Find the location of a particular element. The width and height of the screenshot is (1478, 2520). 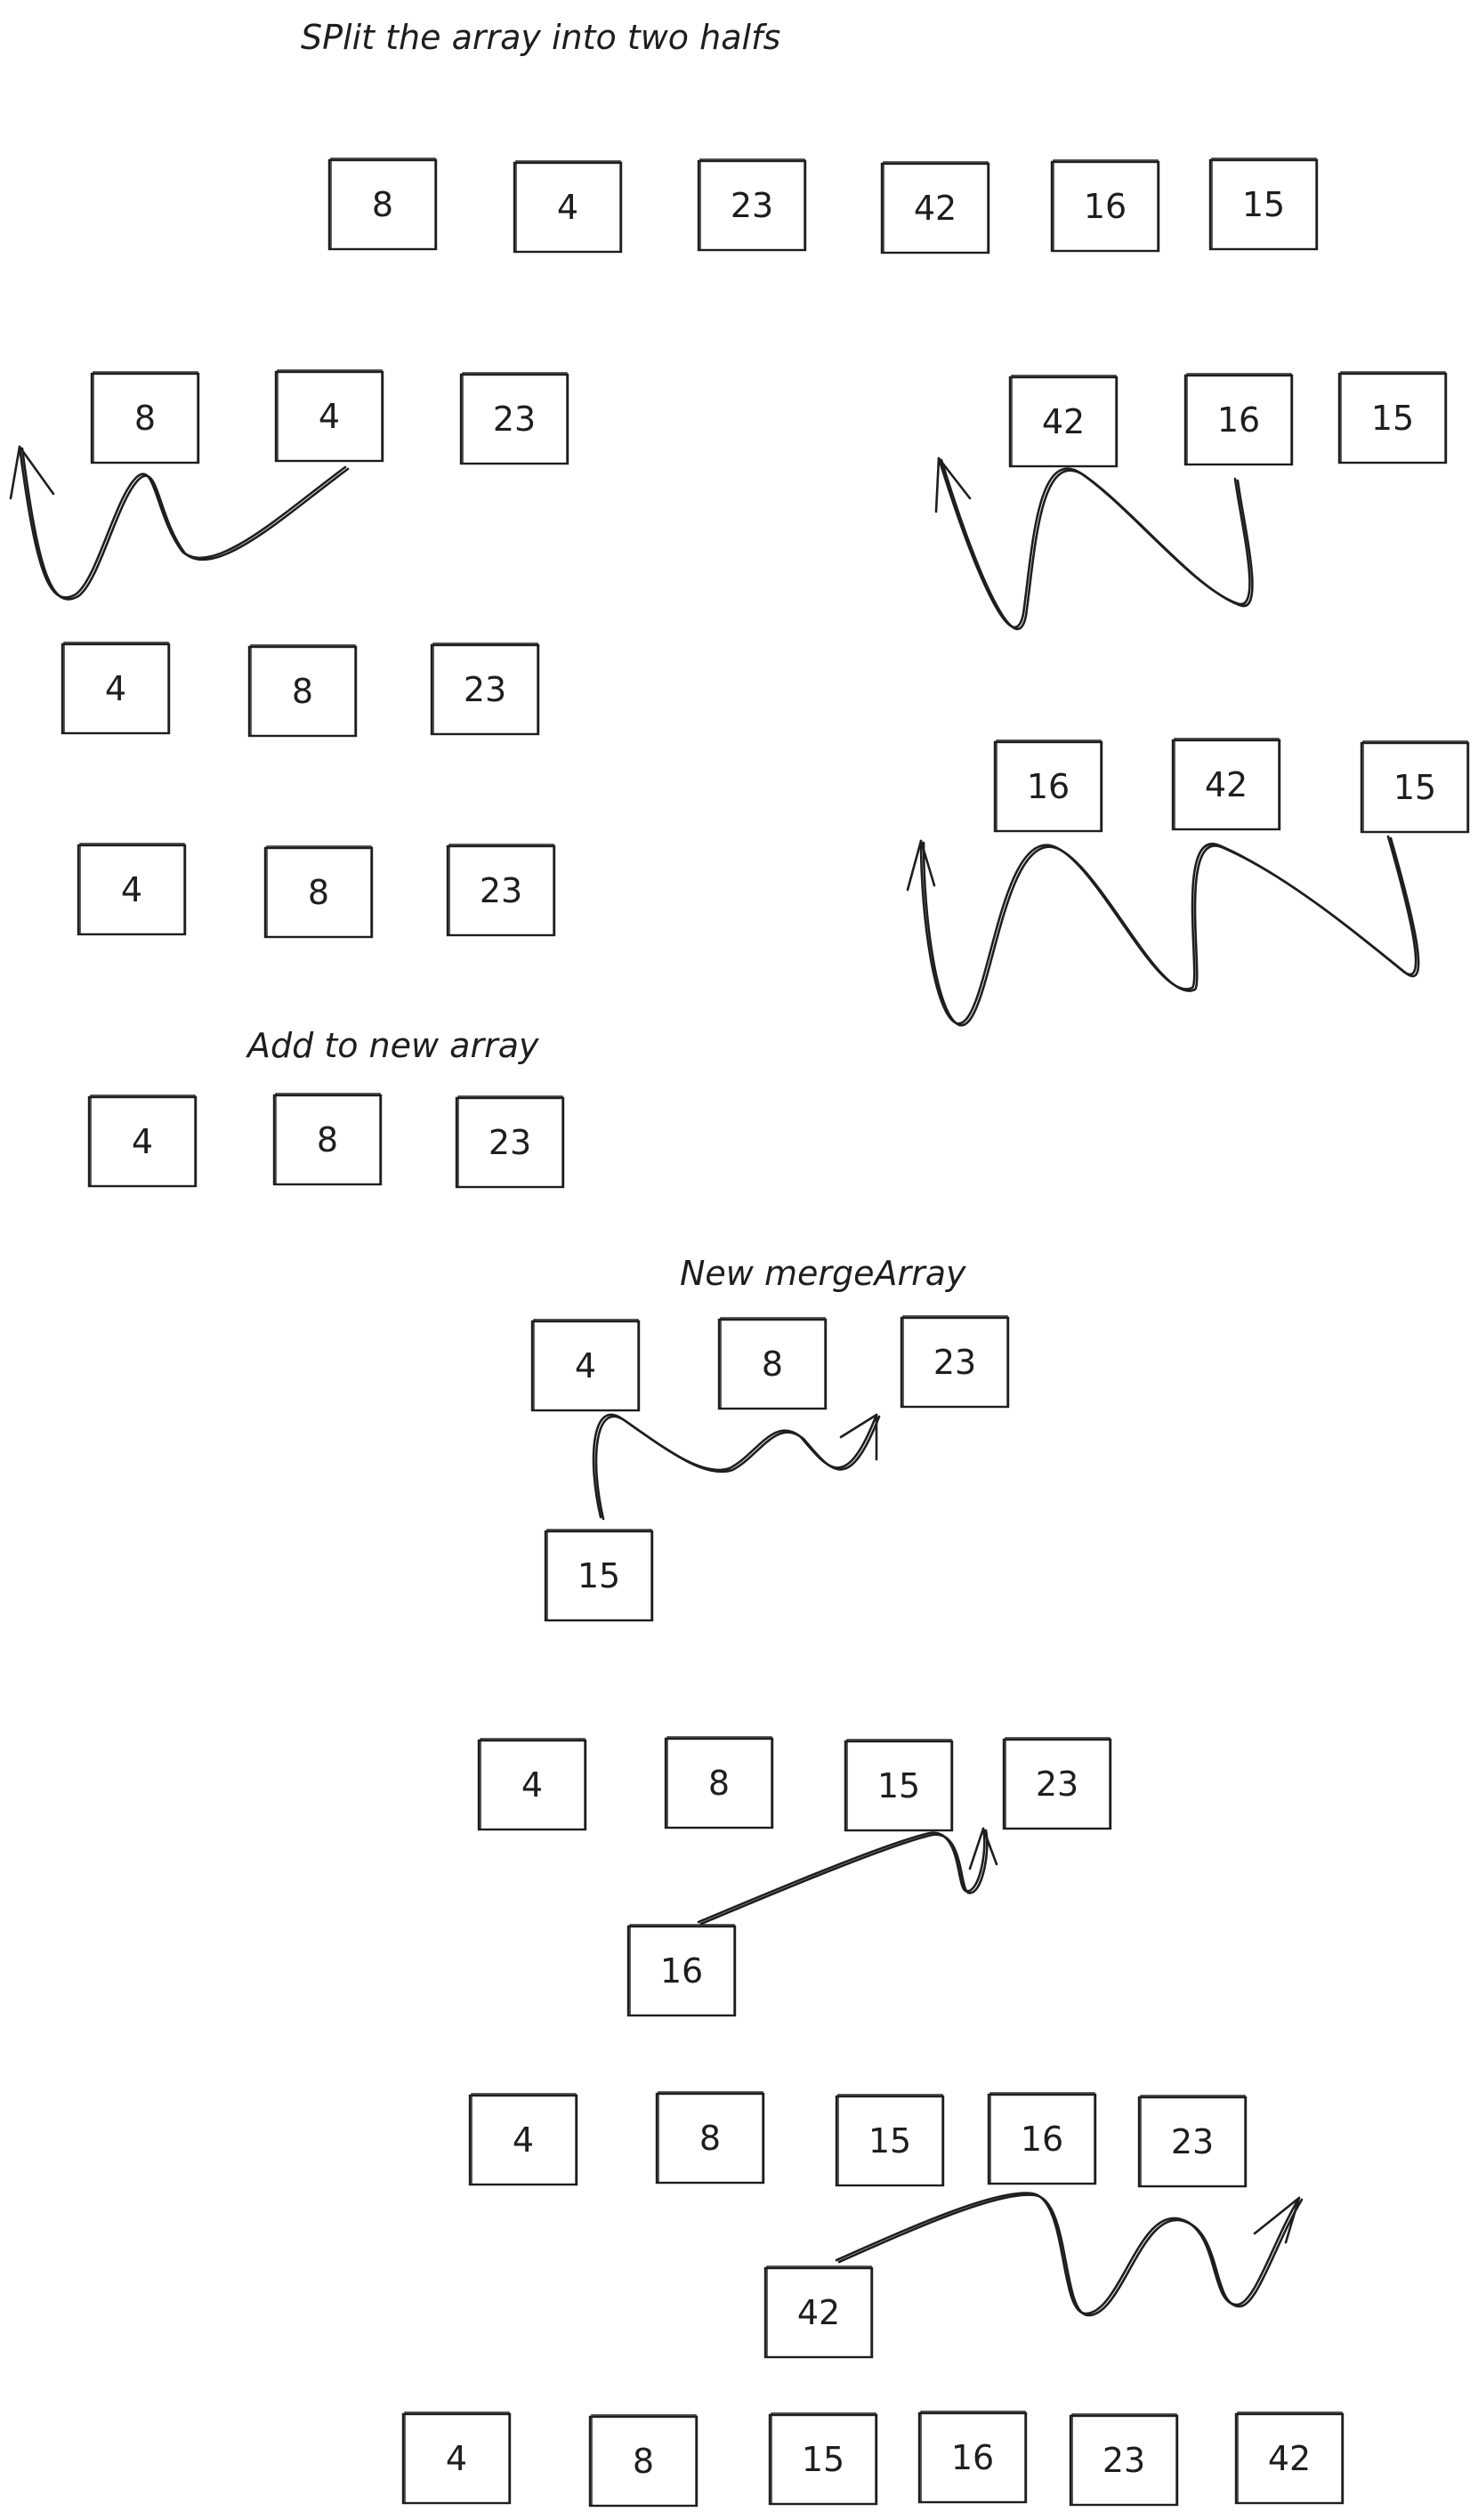

new-merge-array-label: New mergeArray is located at coordinates (823, 1273).